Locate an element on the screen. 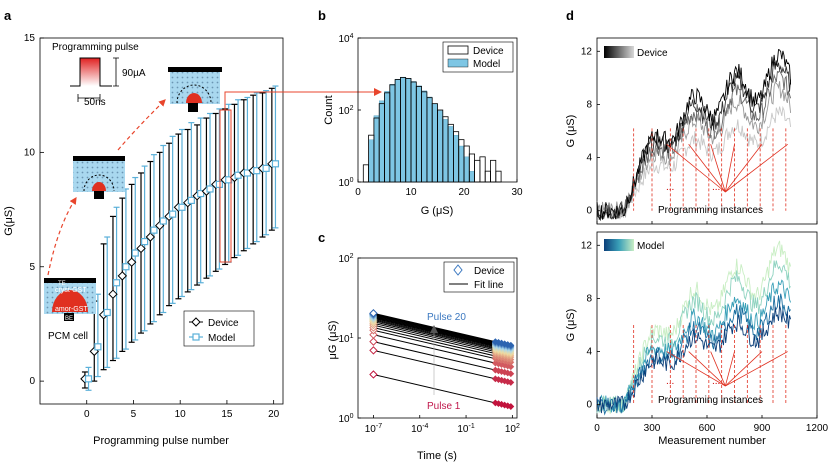 The image size is (831, 475). pulse-outline is located at coordinates (91, 72).